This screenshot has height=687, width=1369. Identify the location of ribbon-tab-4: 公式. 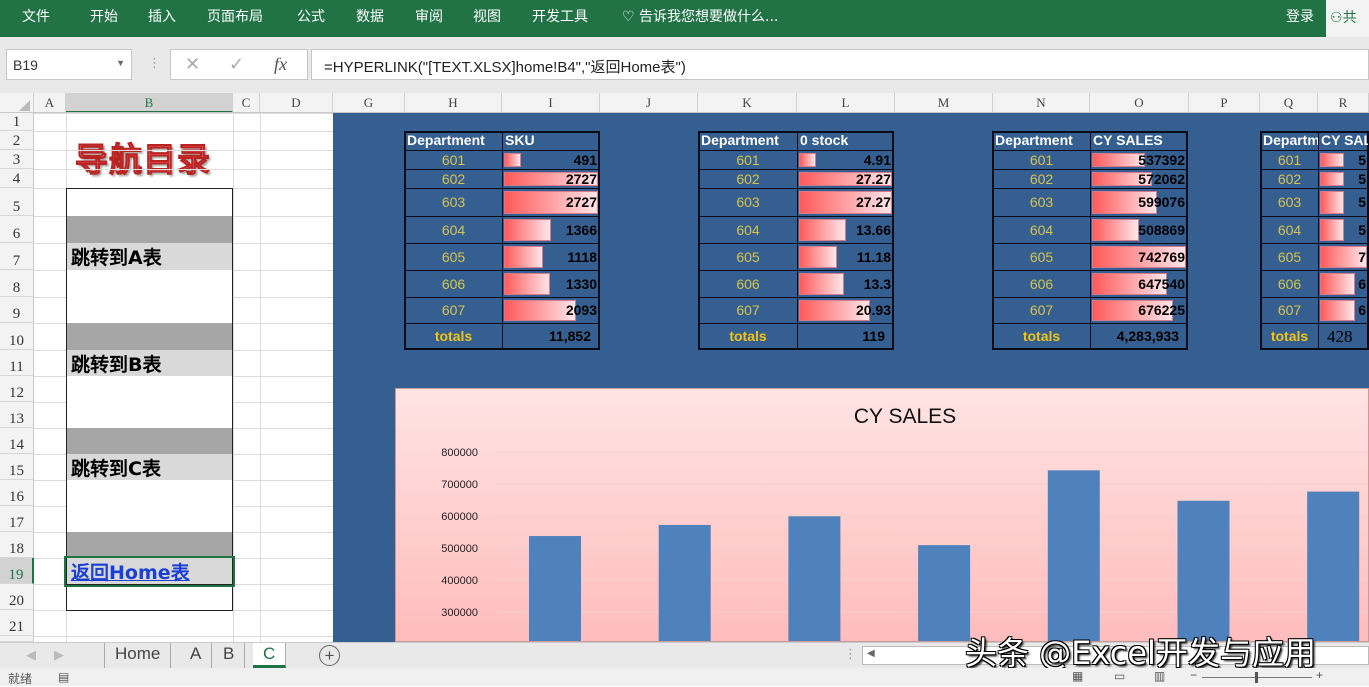
(311, 17).